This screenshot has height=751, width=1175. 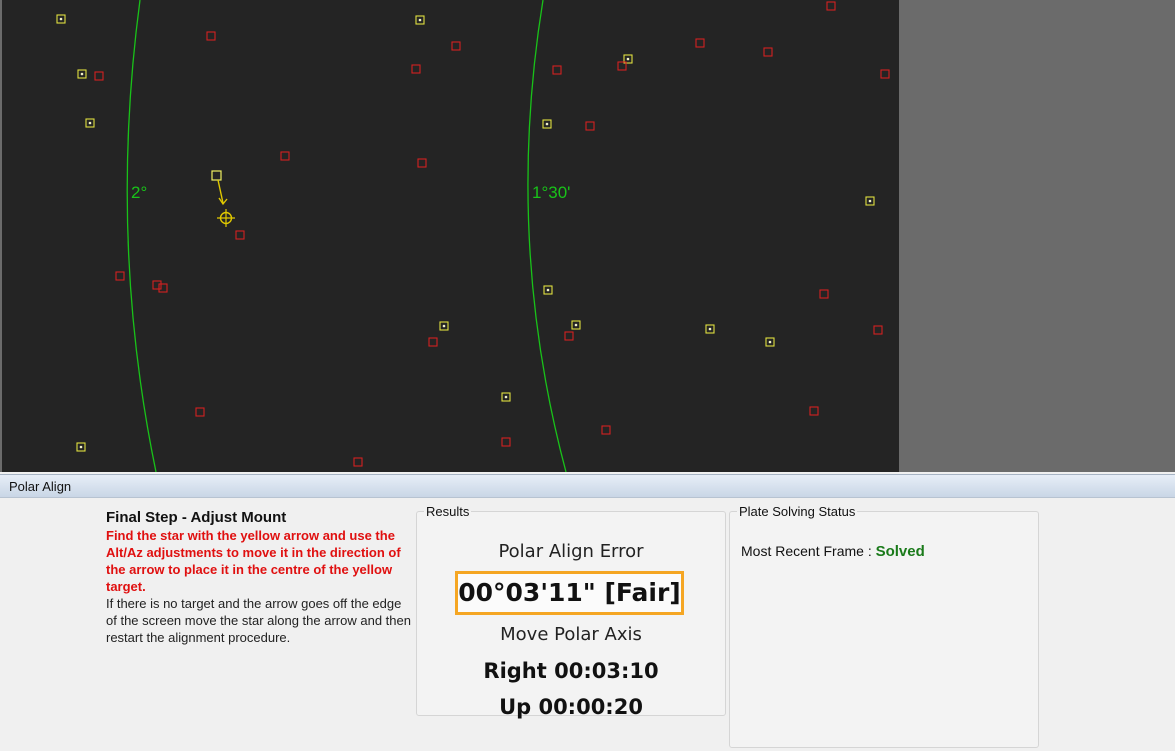 What do you see at coordinates (571, 707) in the screenshot?
I see `move-up-value: Up 00:00:20` at bounding box center [571, 707].